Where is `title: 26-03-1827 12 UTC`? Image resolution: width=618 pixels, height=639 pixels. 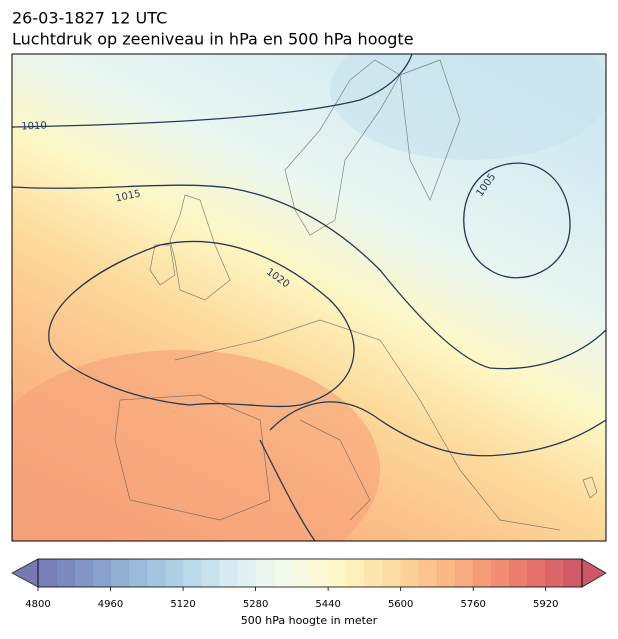 title: 26-03-1827 12 UTC is located at coordinates (89, 18).